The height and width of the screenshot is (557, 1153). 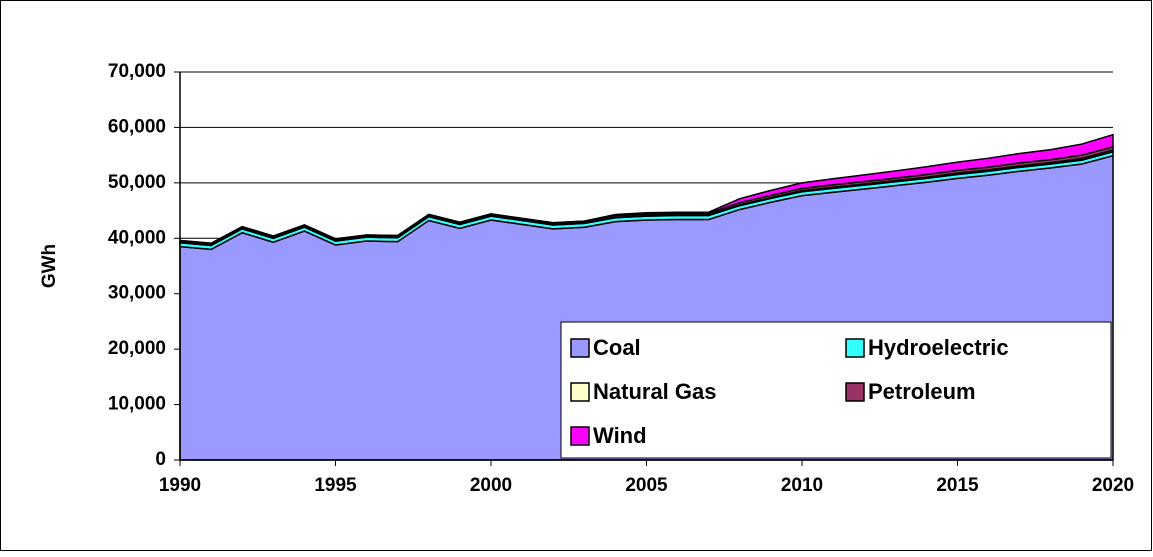 I want to click on legend-label: Coal, so click(x=617, y=347).